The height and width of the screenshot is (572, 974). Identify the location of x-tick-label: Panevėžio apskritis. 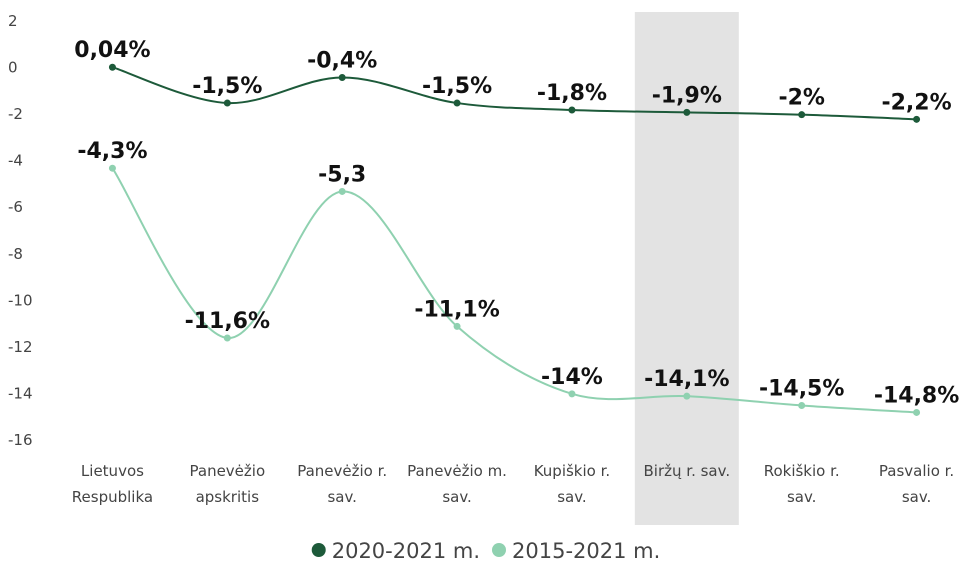
(227, 484).